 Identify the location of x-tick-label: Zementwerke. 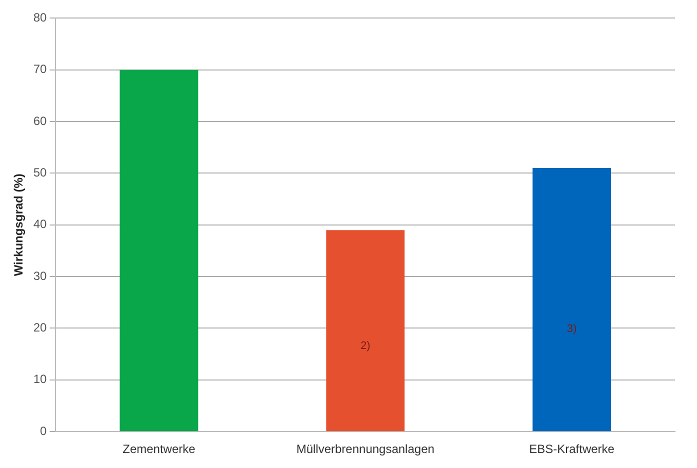
(159, 449).